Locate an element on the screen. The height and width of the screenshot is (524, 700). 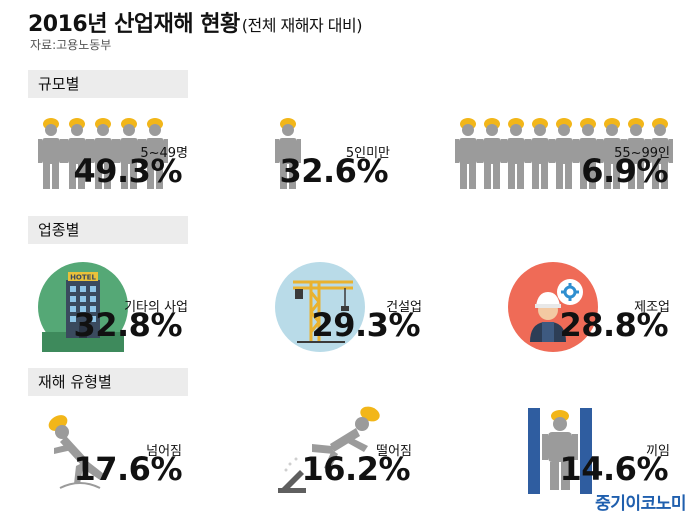
fall-icon is located at coordinates (329, 449).